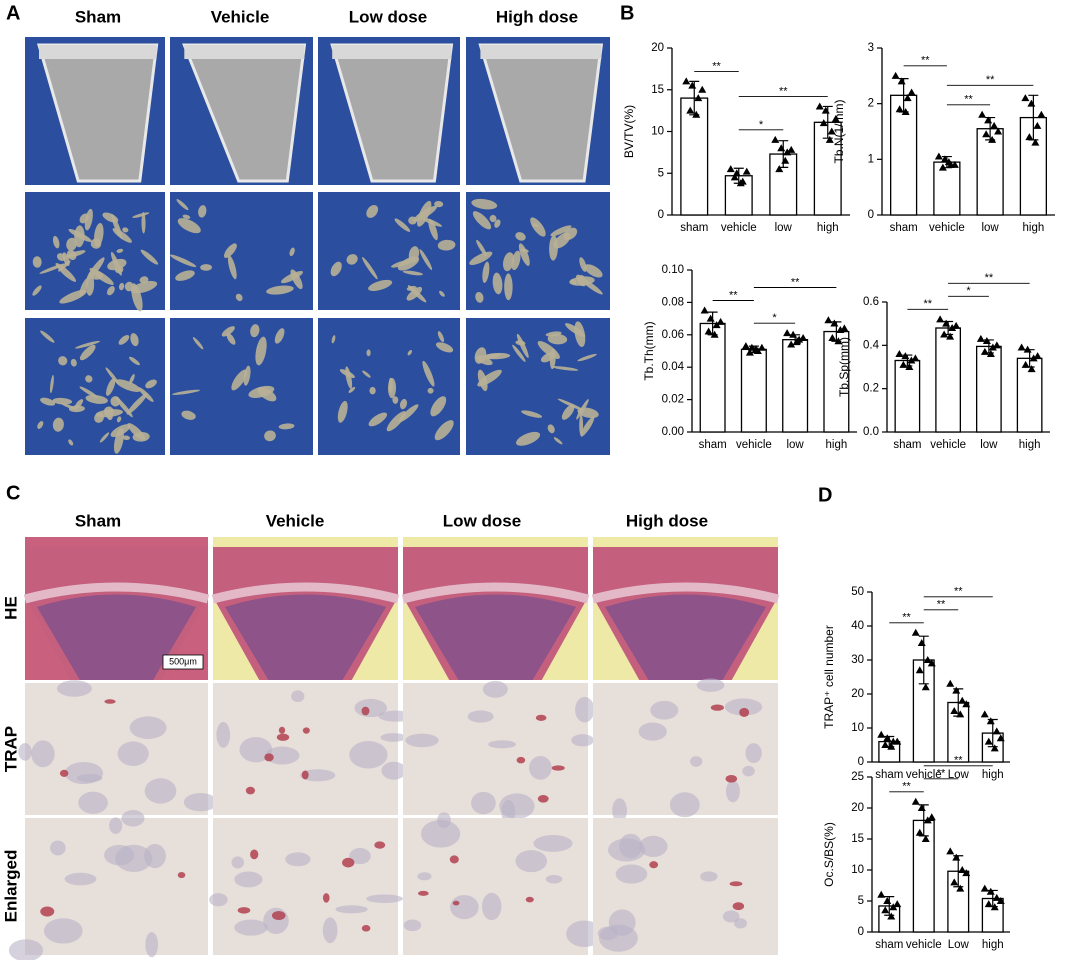  What do you see at coordinates (968, 291) in the screenshot?
I see `significance-label: *` at bounding box center [968, 291].